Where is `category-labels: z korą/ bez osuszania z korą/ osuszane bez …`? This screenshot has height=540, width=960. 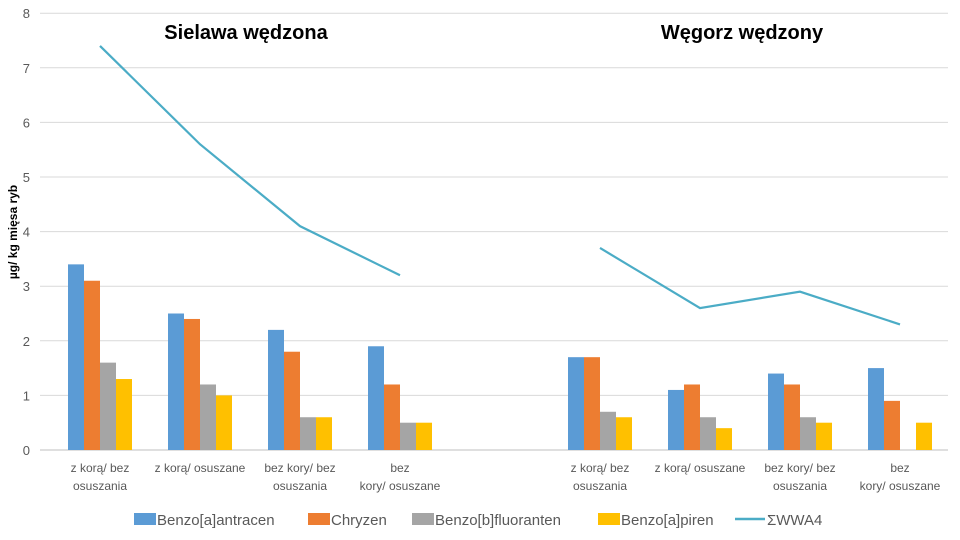 category-labels: z korą/ bez osuszania z korą/ osuszane bez … is located at coordinates (506, 477).